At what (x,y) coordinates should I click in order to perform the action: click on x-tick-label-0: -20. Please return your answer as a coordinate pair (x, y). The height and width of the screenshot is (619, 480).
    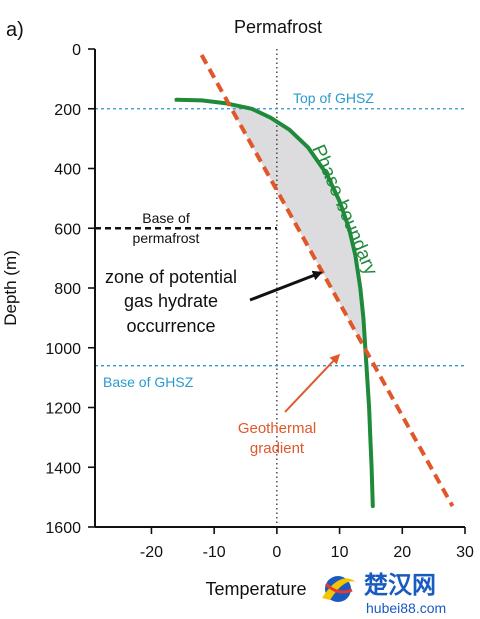
    Looking at the image, I should click on (151, 552).